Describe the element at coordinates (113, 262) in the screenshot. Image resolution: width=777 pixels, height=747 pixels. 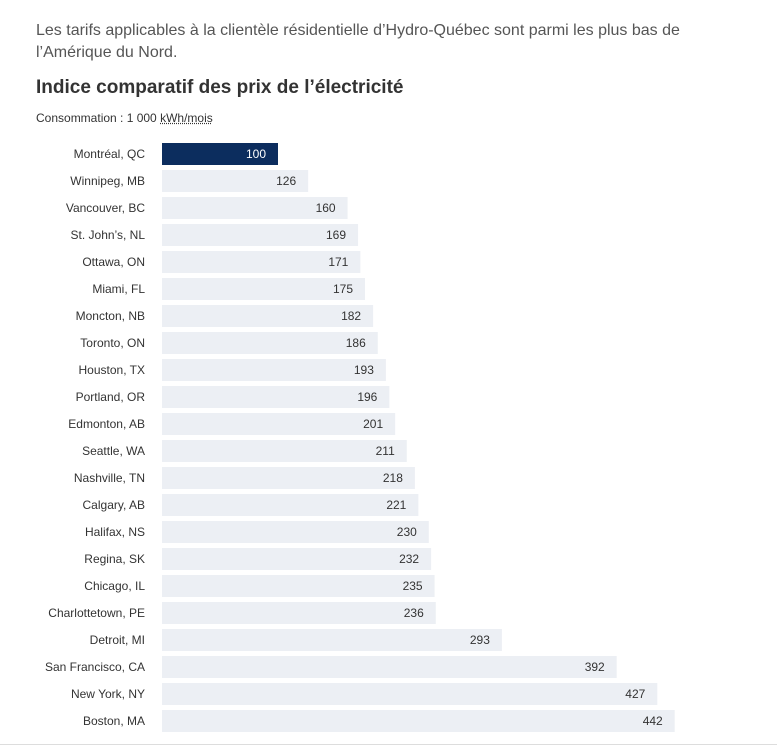
I see `category-label: Ottawa, ON` at that location.